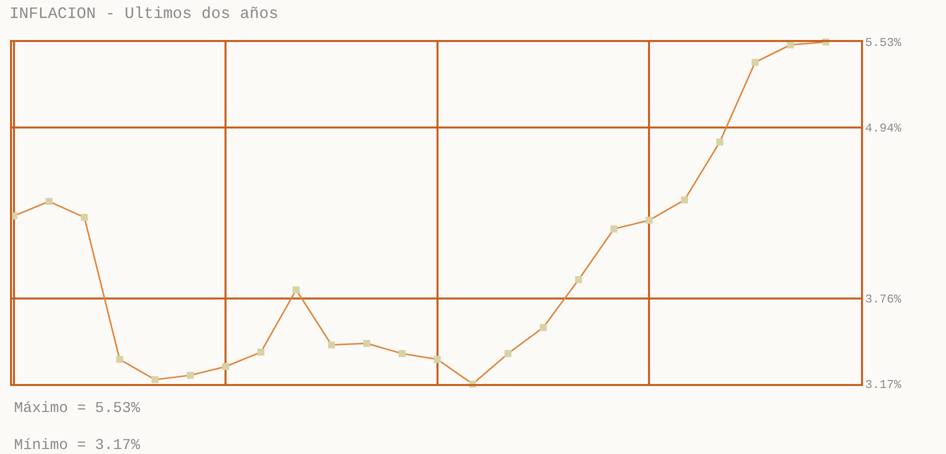  Describe the element at coordinates (78, 445) in the screenshot. I see `text: Mínimo = 3.17%` at that location.